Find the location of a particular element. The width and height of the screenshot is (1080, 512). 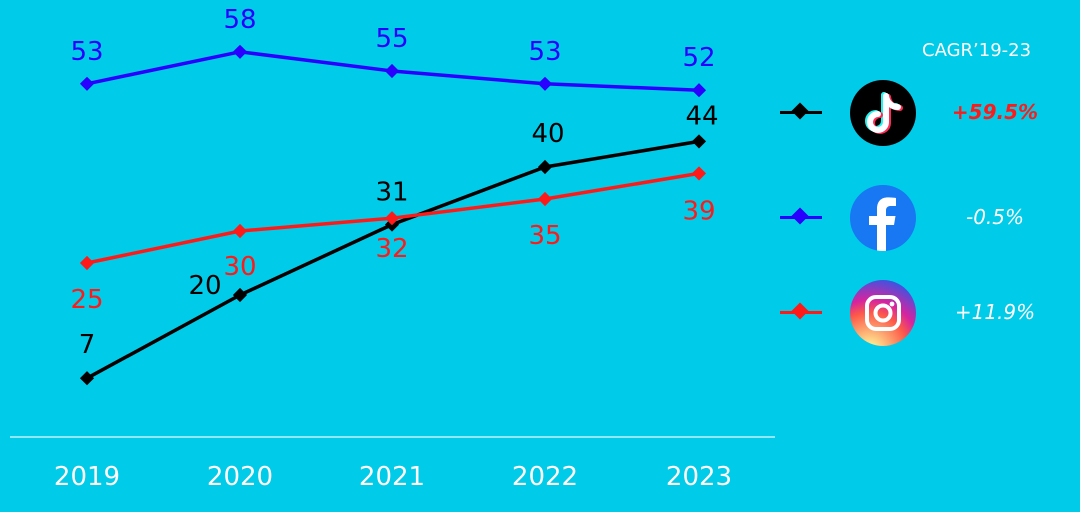

data-label-tiktok: 7 is located at coordinates (87, 345).